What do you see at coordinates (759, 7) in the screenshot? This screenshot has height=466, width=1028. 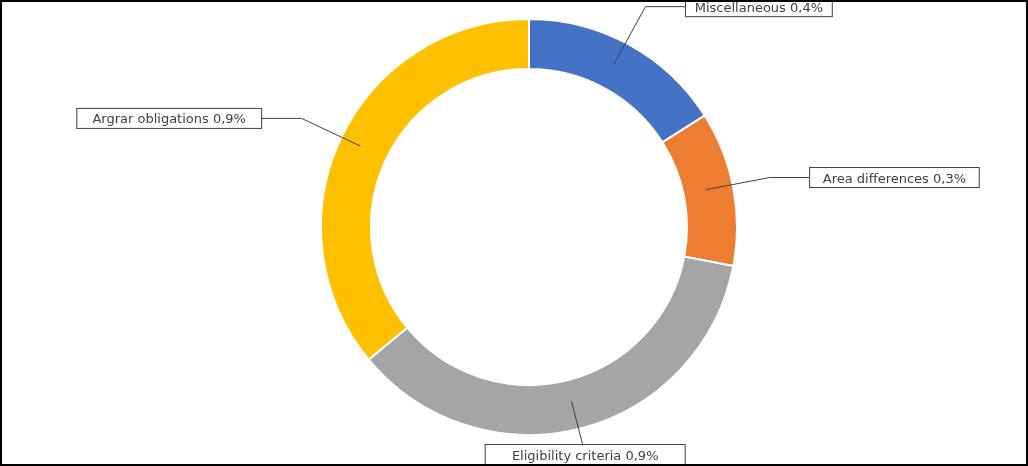 I see `slice-label: Miscellaneous 0,4%` at bounding box center [759, 7].